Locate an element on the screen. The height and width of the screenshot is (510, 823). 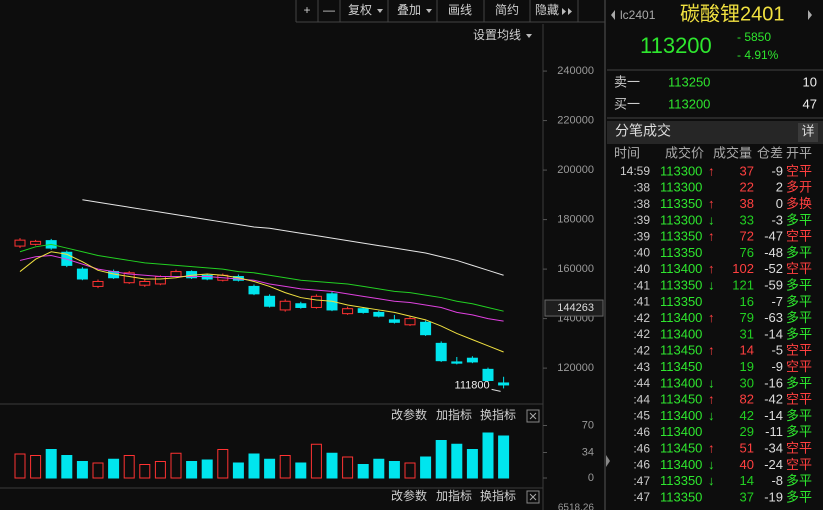
prev-icon is located at coordinates (613, 15).